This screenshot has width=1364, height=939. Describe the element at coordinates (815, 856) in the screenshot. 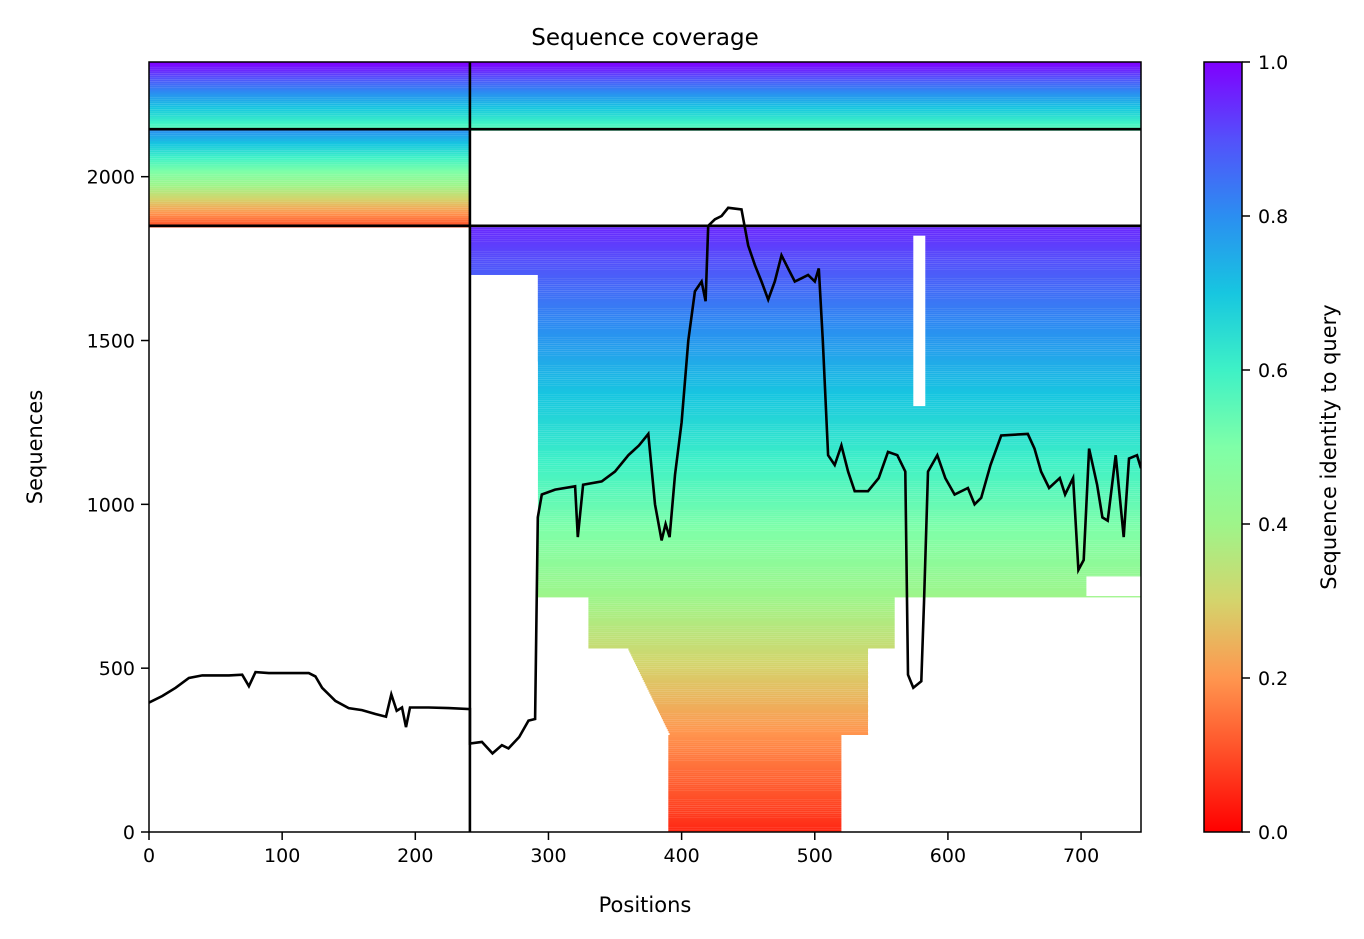

I see `x-tick-label: 500` at that location.